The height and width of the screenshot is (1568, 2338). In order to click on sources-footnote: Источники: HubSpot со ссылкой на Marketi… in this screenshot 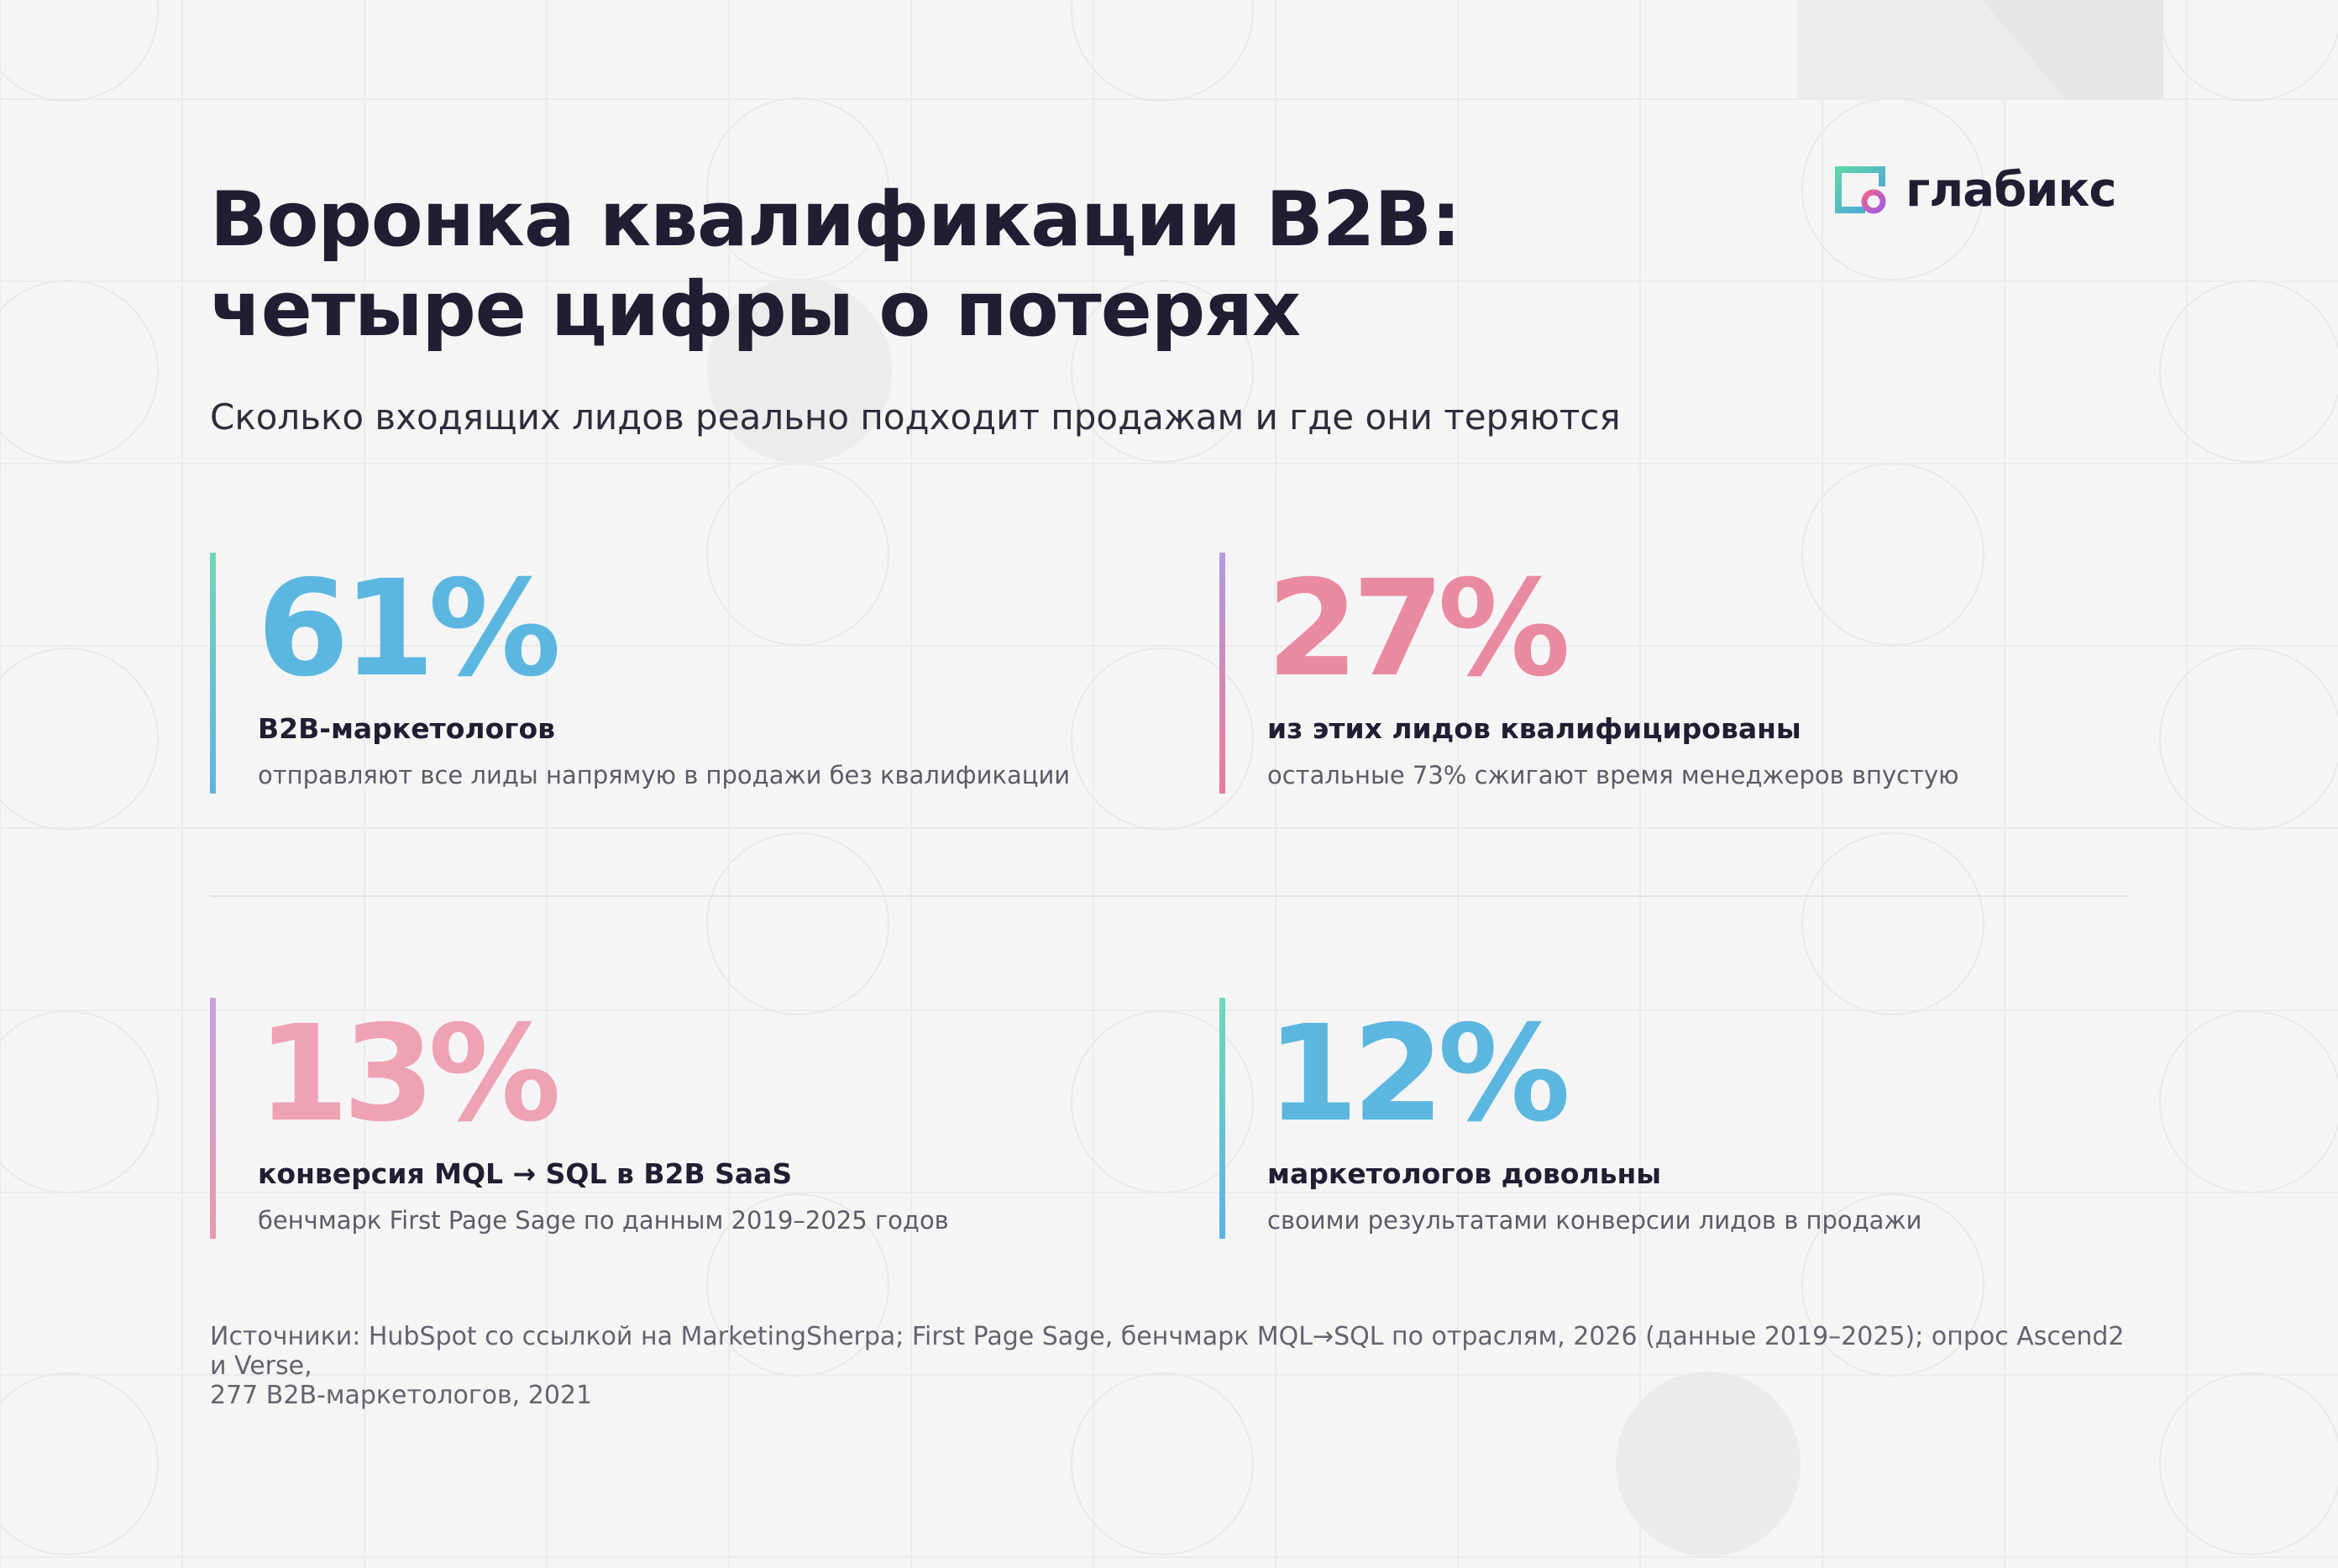, I will do `click(1175, 1366)`.